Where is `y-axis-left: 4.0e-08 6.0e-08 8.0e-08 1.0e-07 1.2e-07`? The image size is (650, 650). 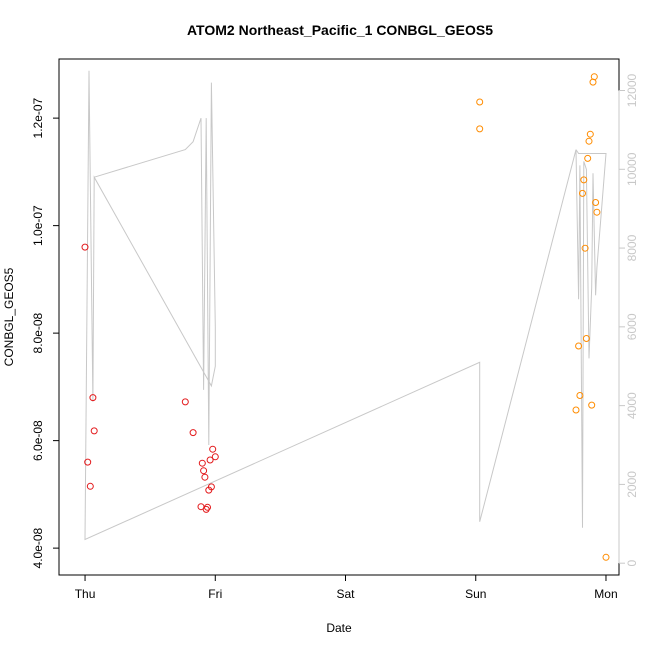 y-axis-left: 4.0e-08 6.0e-08 8.0e-08 1.0e-07 1.2e-07 is located at coordinates (45, 332).